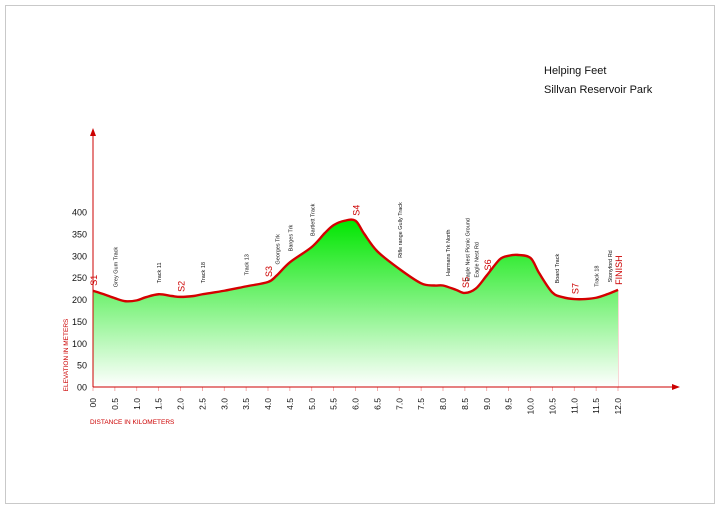  I want to click on station-marker: S6, so click(488, 264).